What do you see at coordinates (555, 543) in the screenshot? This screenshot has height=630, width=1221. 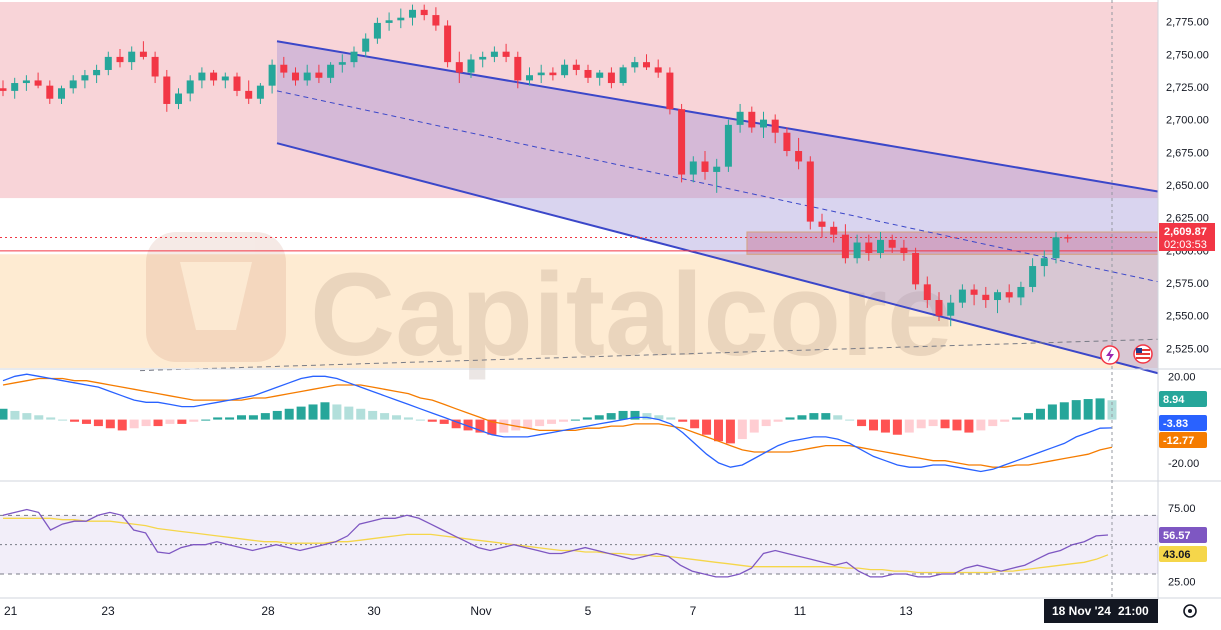 I see `rsi-line` at bounding box center [555, 543].